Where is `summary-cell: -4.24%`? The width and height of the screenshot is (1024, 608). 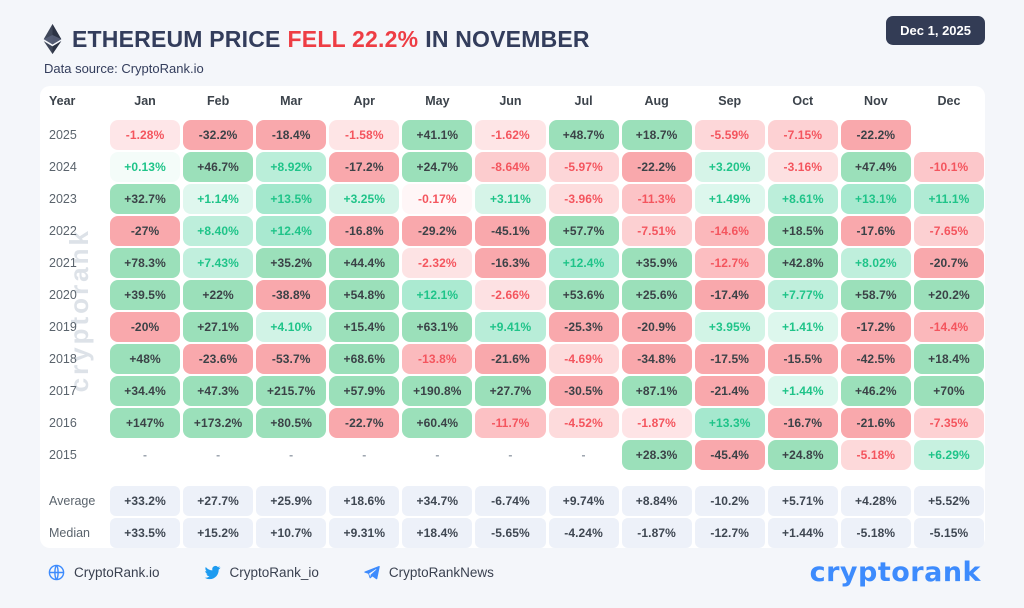
summary-cell: -4.24% is located at coordinates (583, 533).